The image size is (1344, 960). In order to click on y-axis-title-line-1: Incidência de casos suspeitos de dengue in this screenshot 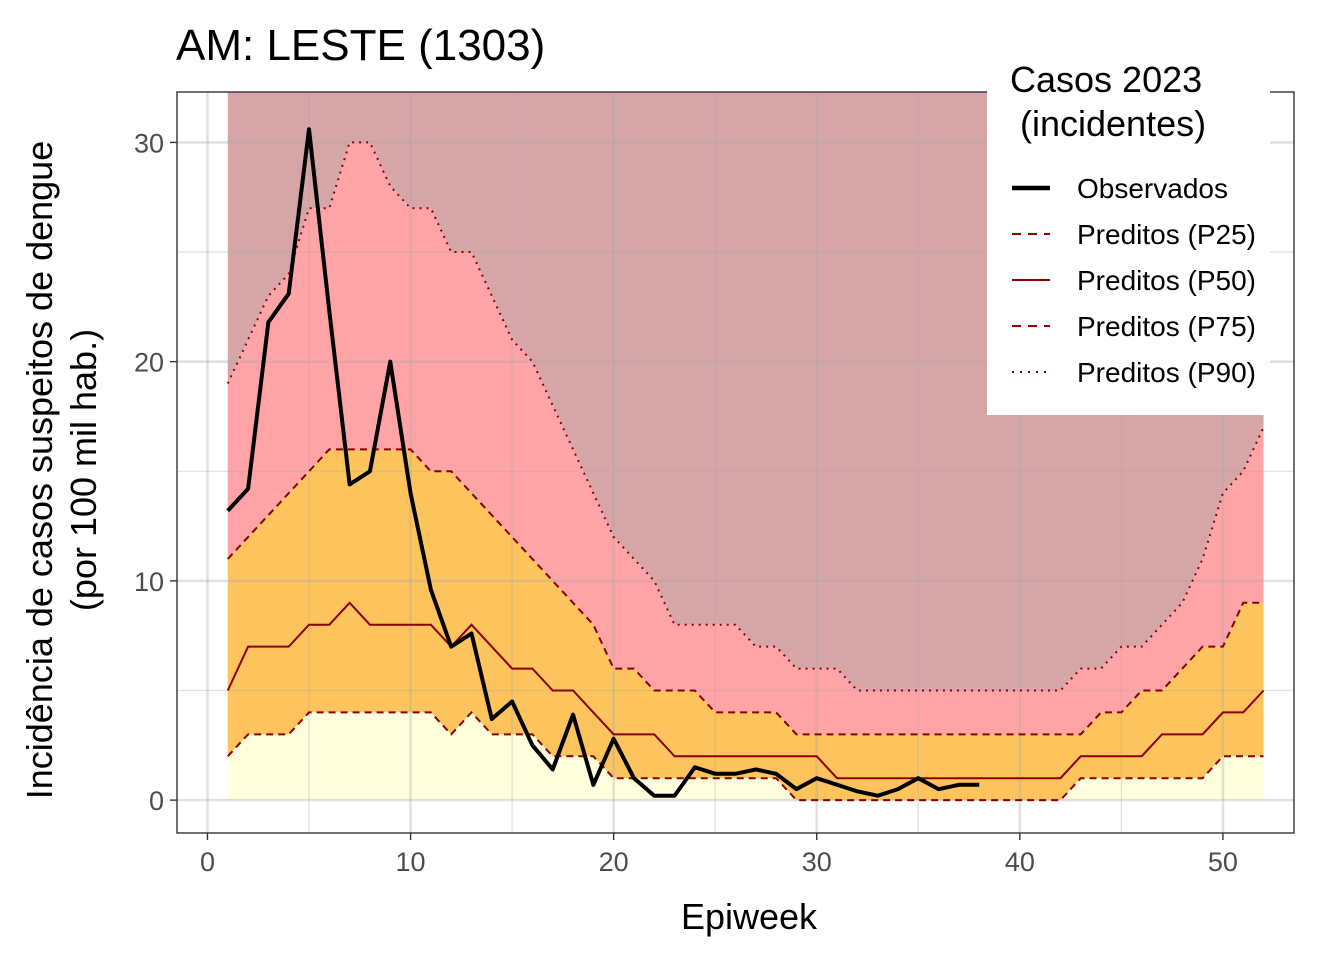, I will do `click(39, 470)`.